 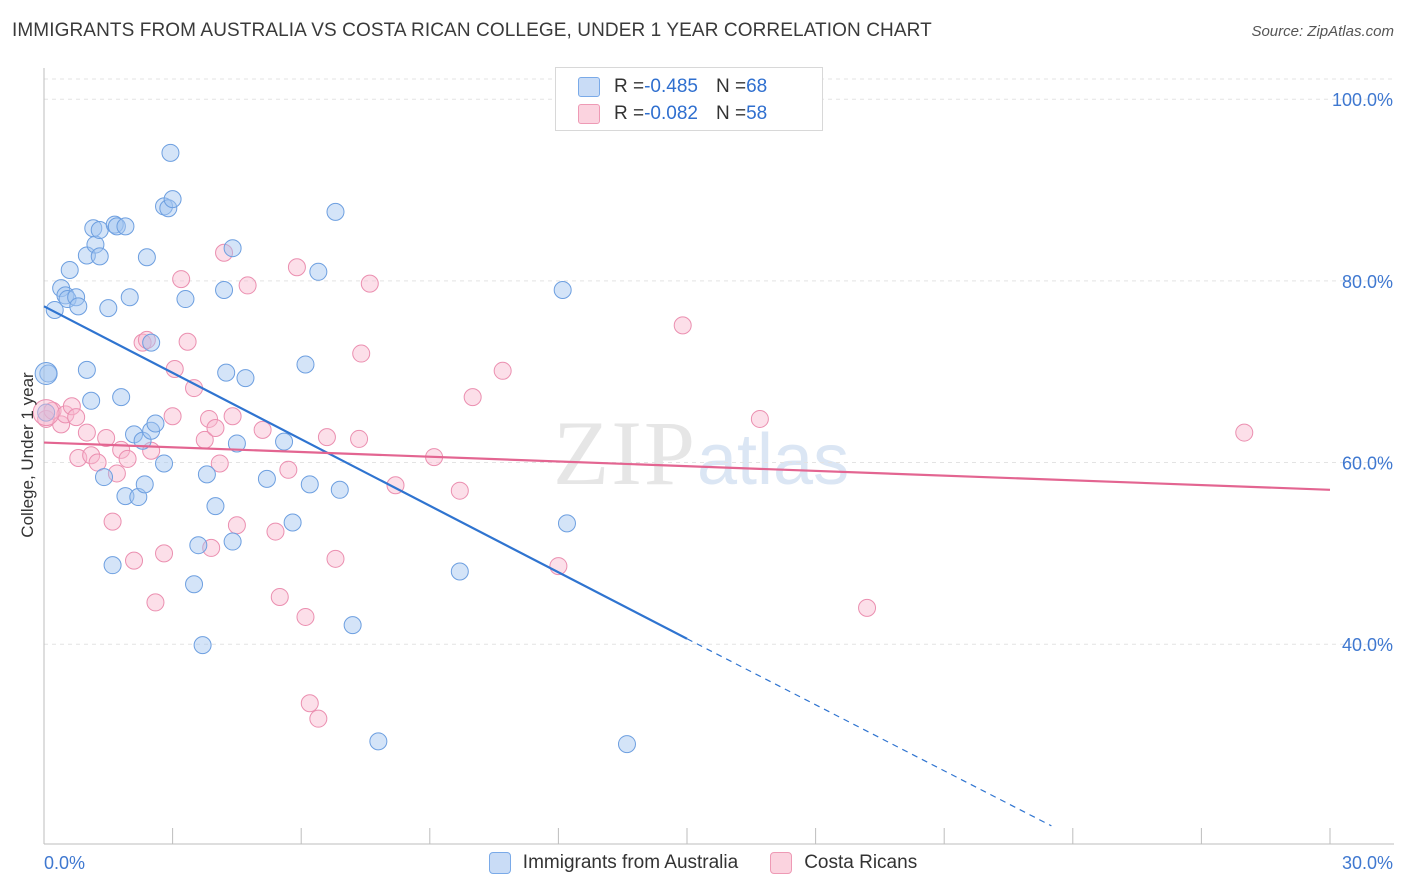 I want to click on watermark-zip: ZIP, so click(x=625, y=453).